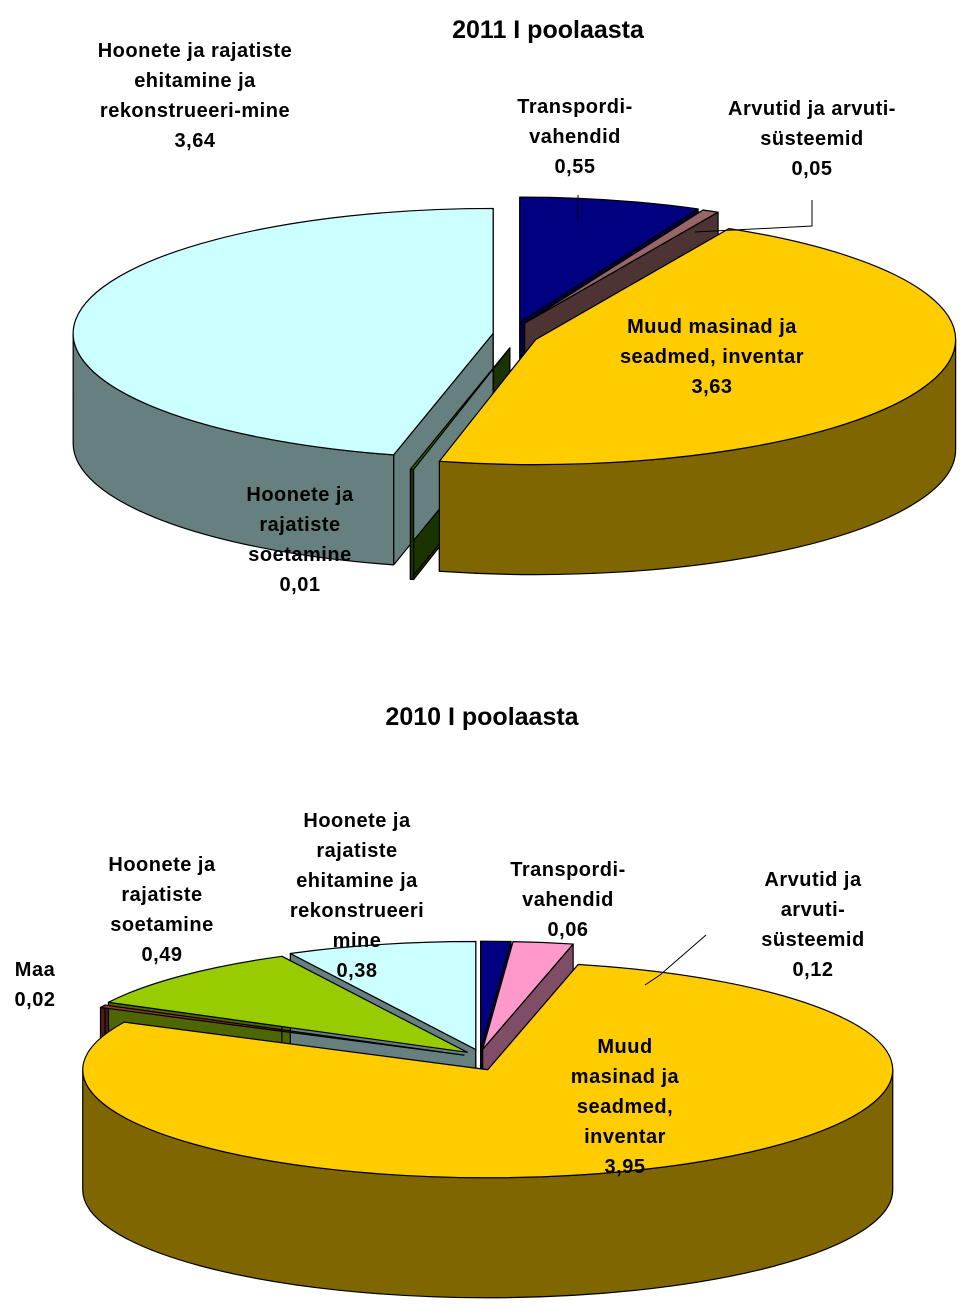 The image size is (967, 1310). Describe the element at coordinates (812, 169) in the screenshot. I see `value-label: 0,05` at that location.